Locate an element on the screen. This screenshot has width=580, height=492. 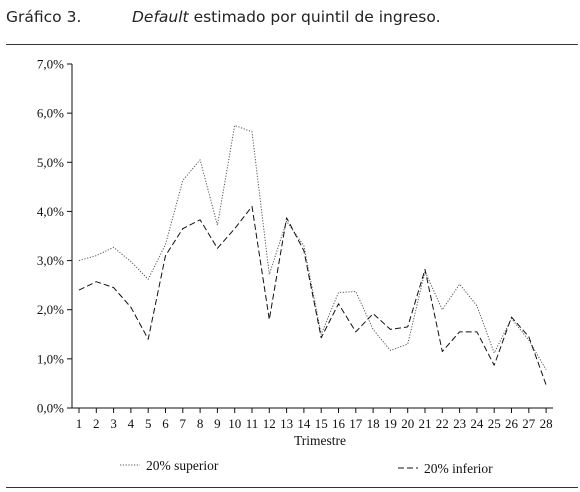
x-tick-label: 18 is located at coordinates (373, 423).